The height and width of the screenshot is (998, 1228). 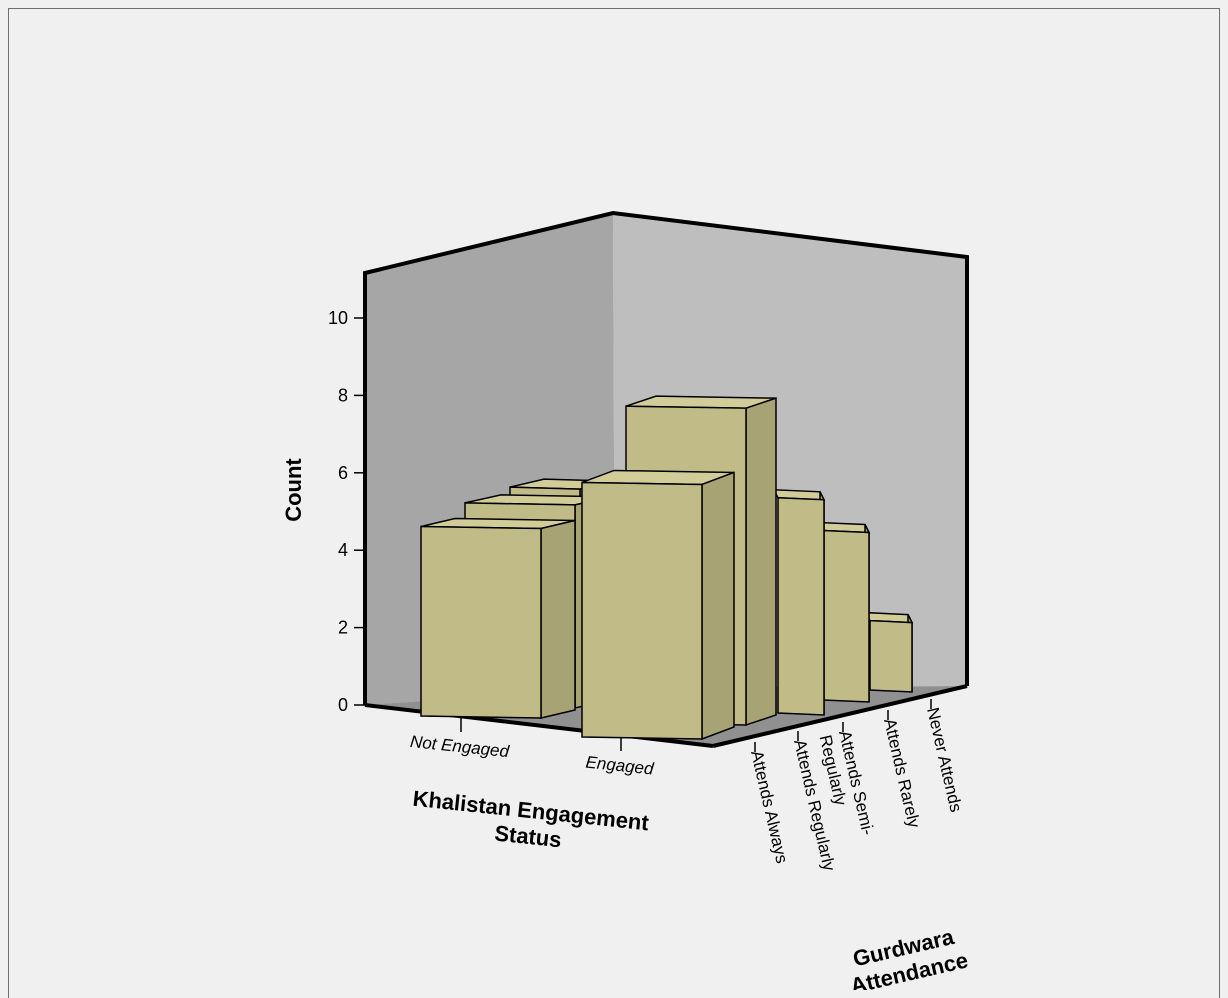 I want to click on y-tick-label: 10, so click(x=338, y=318).